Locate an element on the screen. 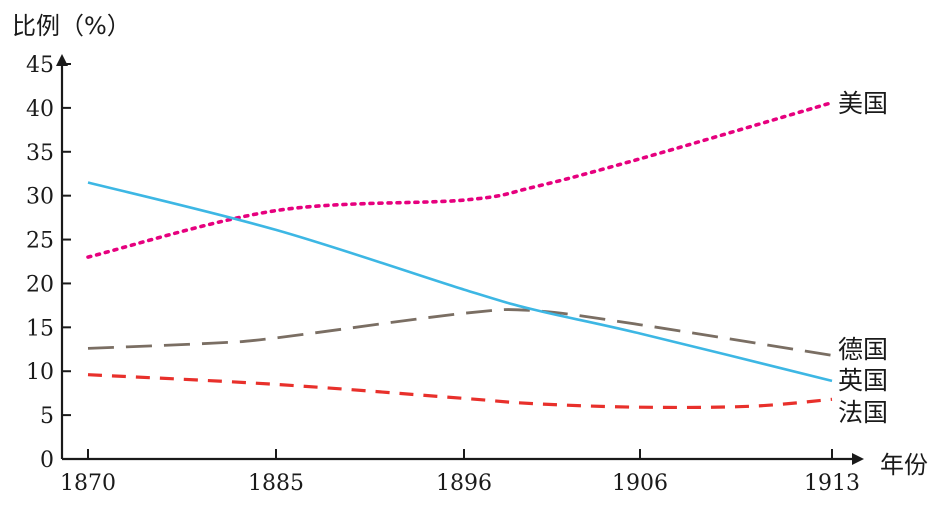  x-ticks: 1870 1885 1896 1906 1913 is located at coordinates (460, 472).